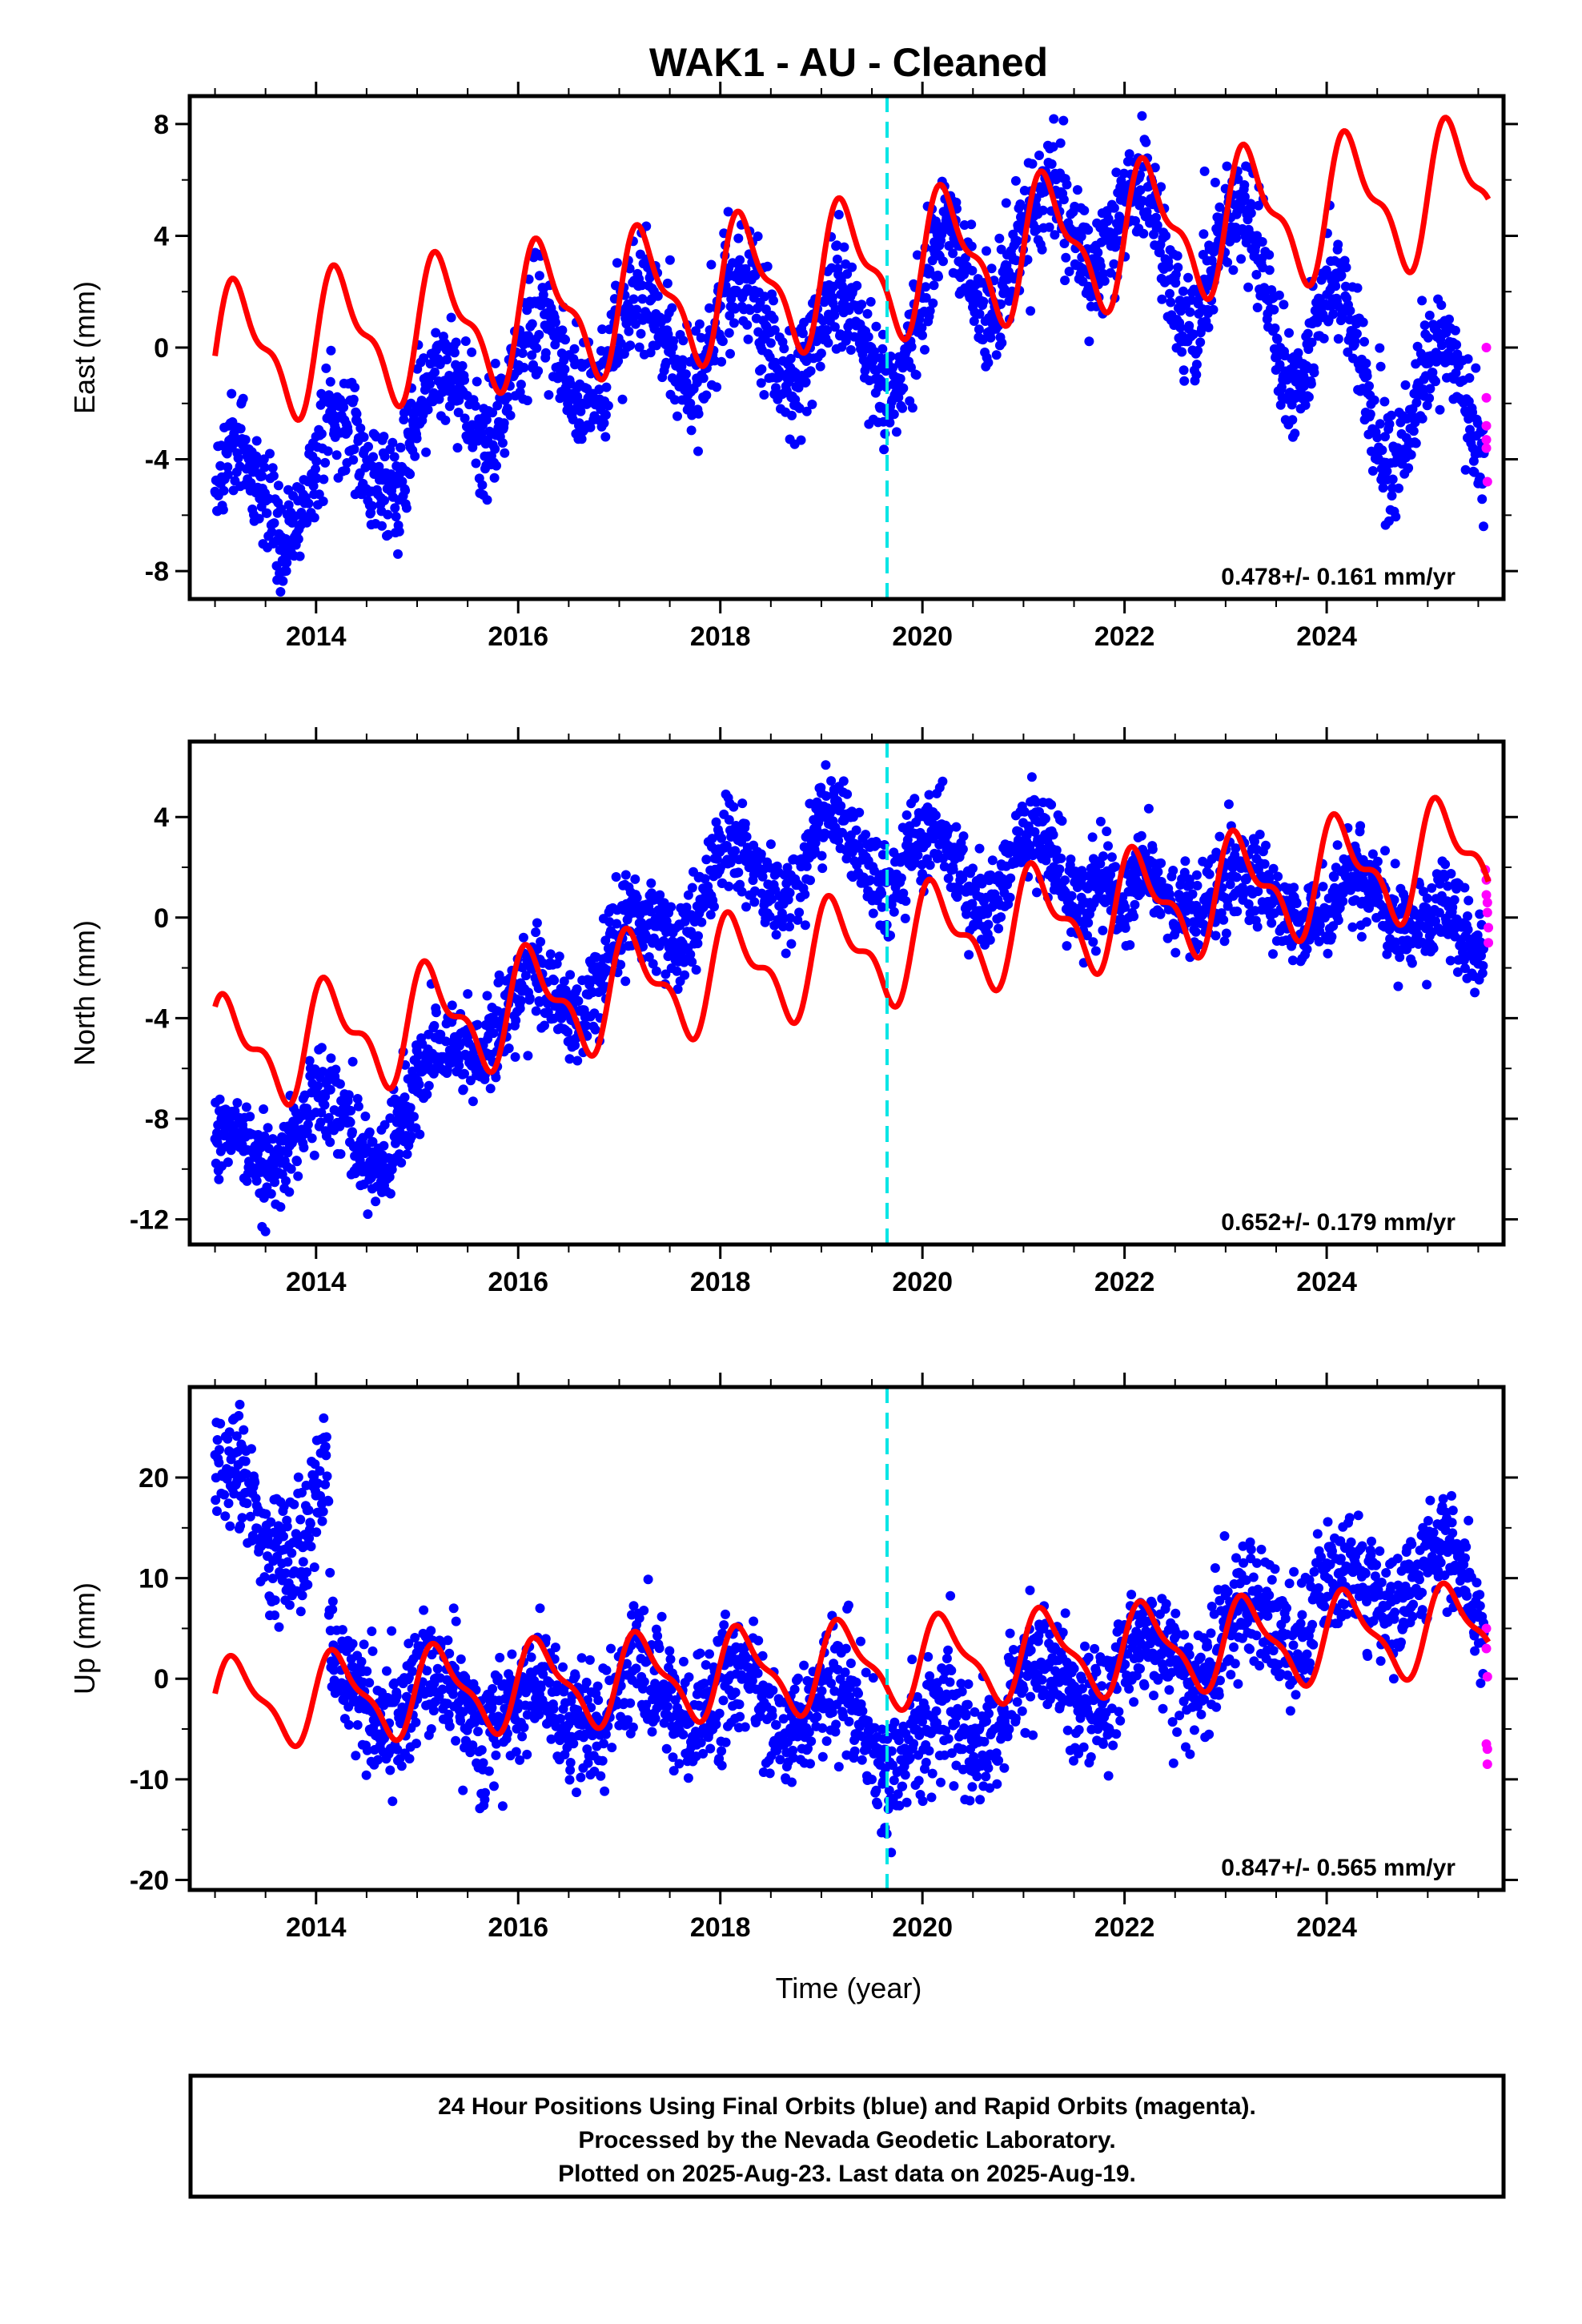 The image size is (1582, 2324). What do you see at coordinates (1124, 636) in the screenshot?
I see `x-tick-label: 2022` at bounding box center [1124, 636].